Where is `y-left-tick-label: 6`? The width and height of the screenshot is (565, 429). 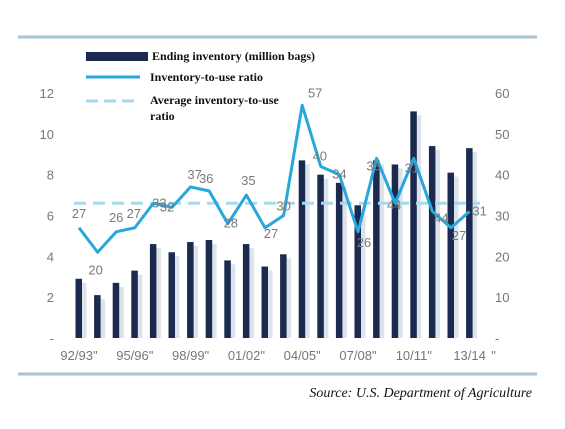
y-left-tick-label: 6 is located at coordinates (50, 216).